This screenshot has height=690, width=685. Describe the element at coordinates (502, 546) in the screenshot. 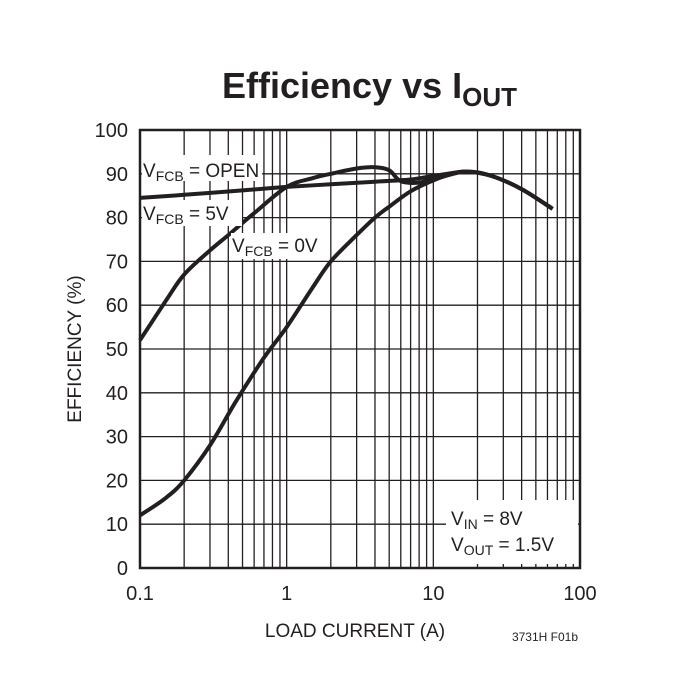

I see `condition-vout: VOUT = 1.5V` at that location.